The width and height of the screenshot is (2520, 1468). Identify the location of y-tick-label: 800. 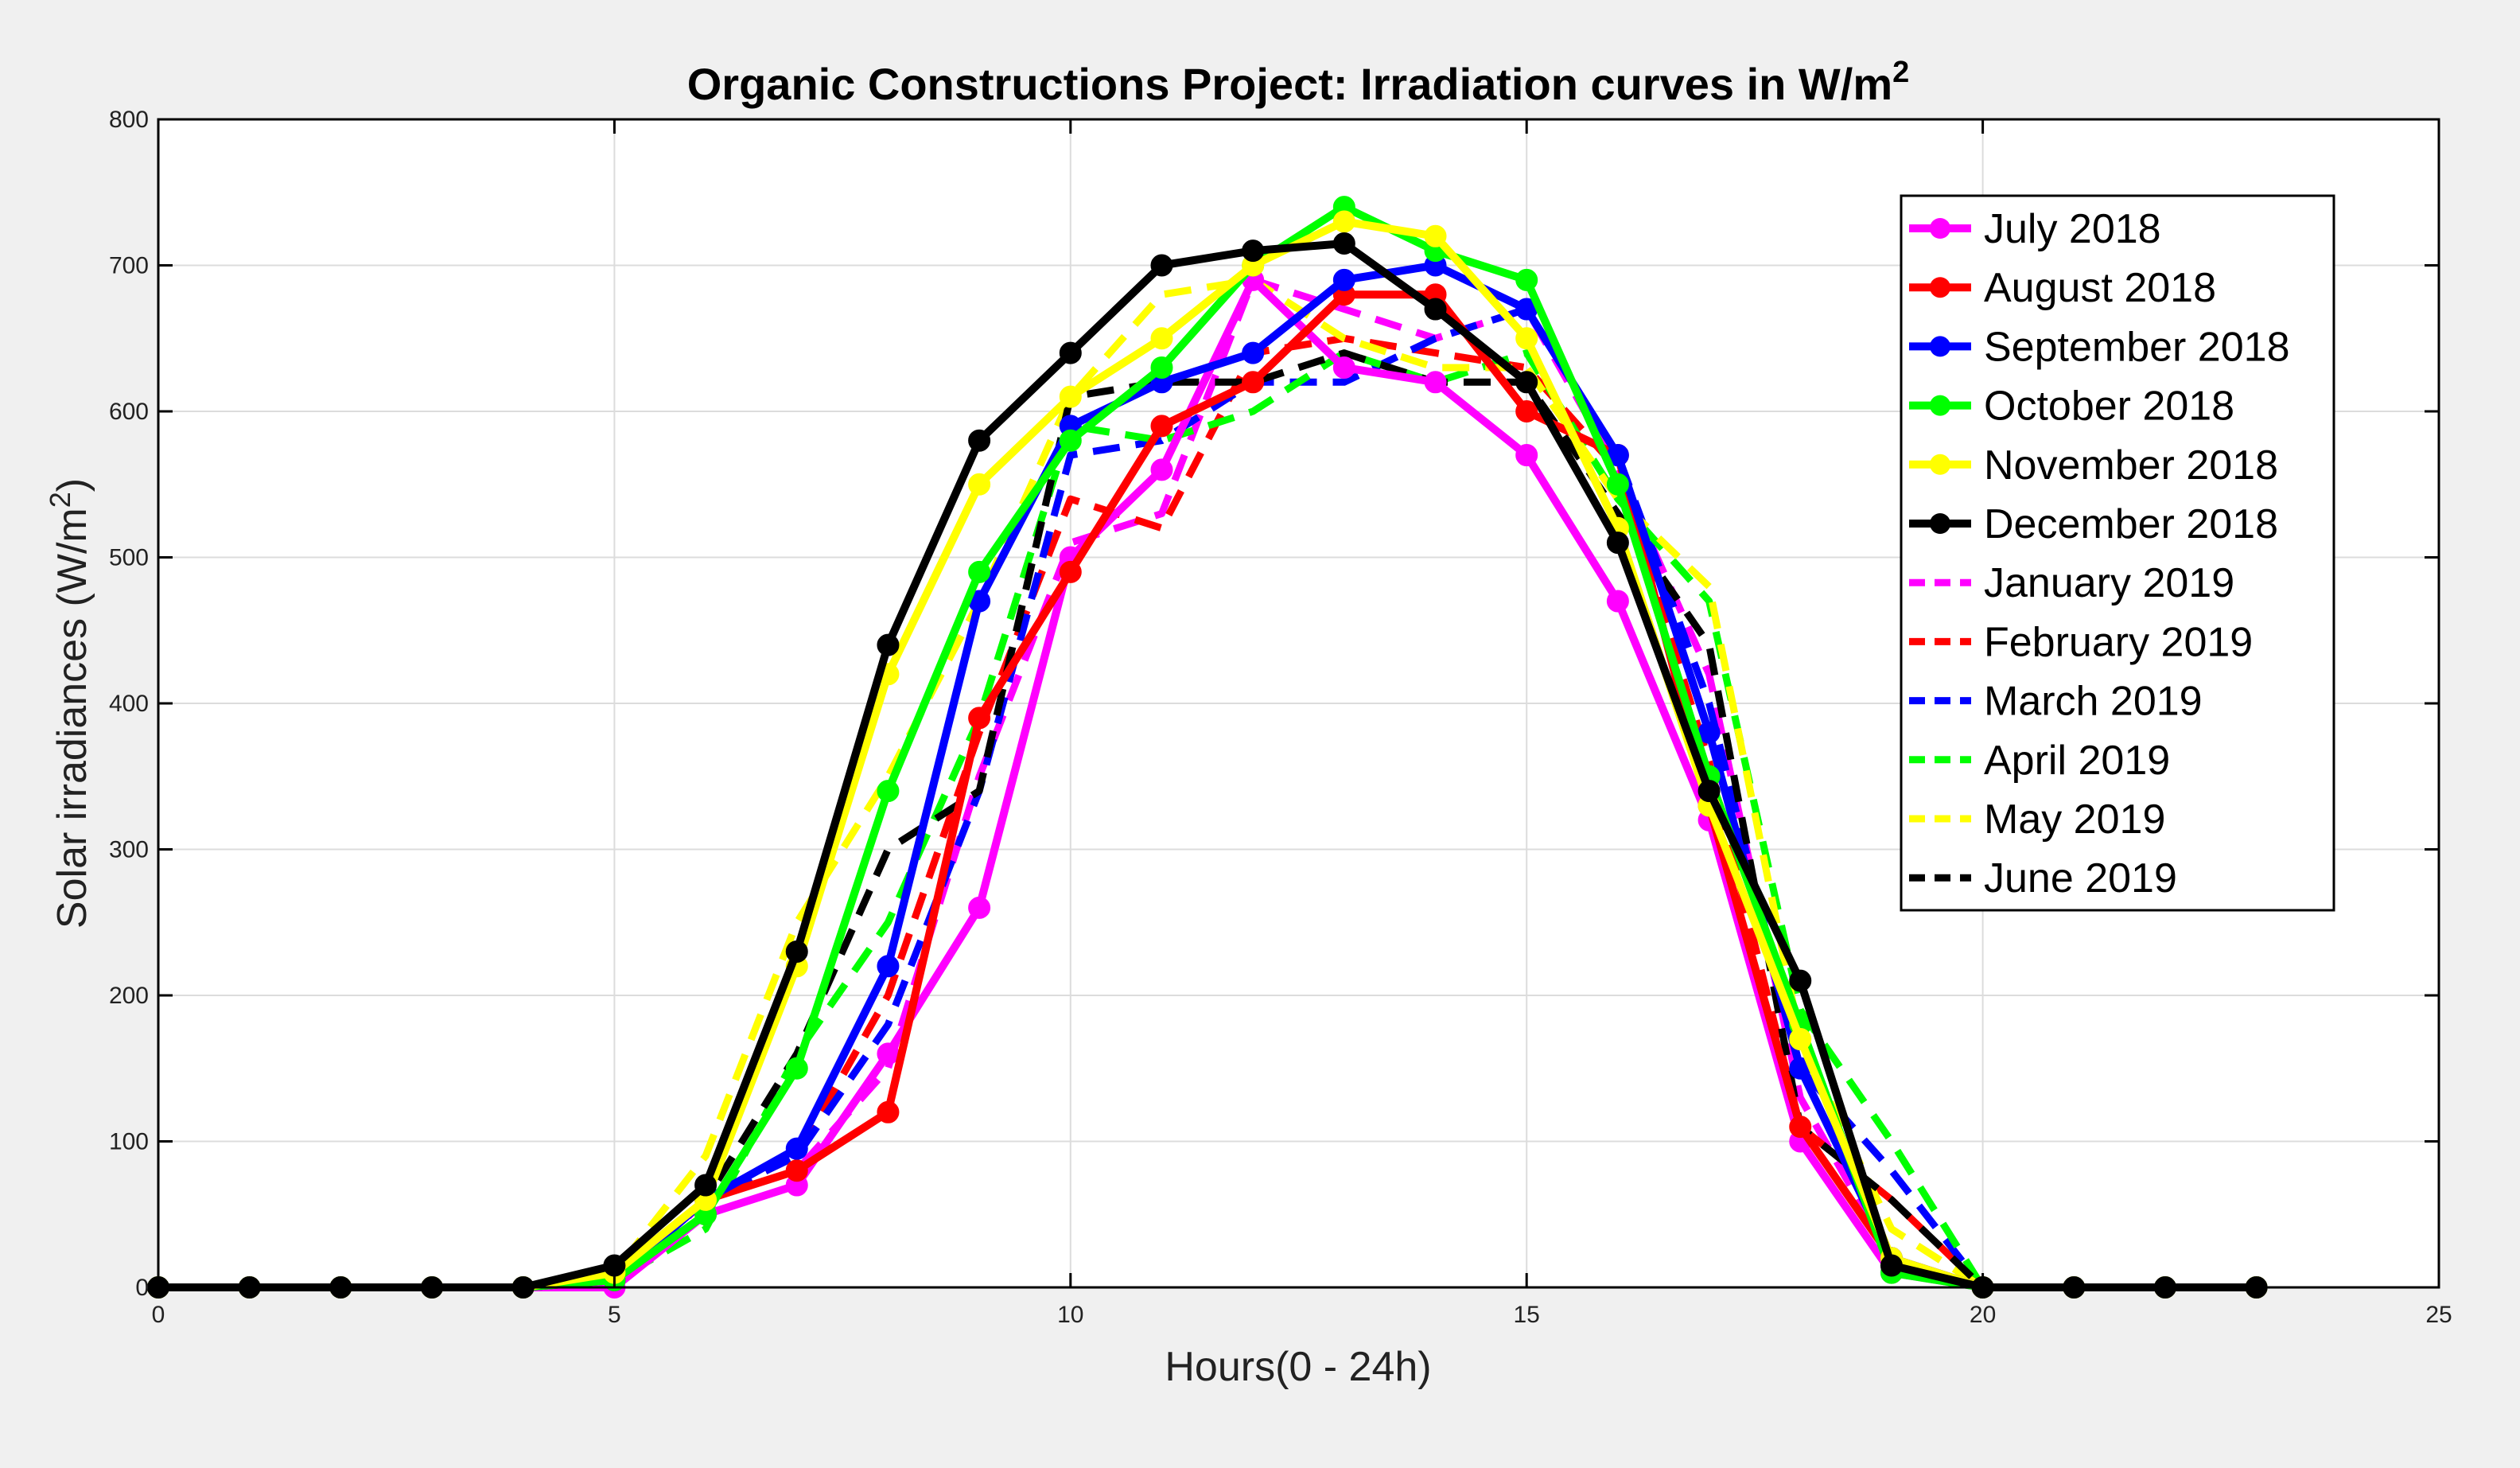
(129, 120).